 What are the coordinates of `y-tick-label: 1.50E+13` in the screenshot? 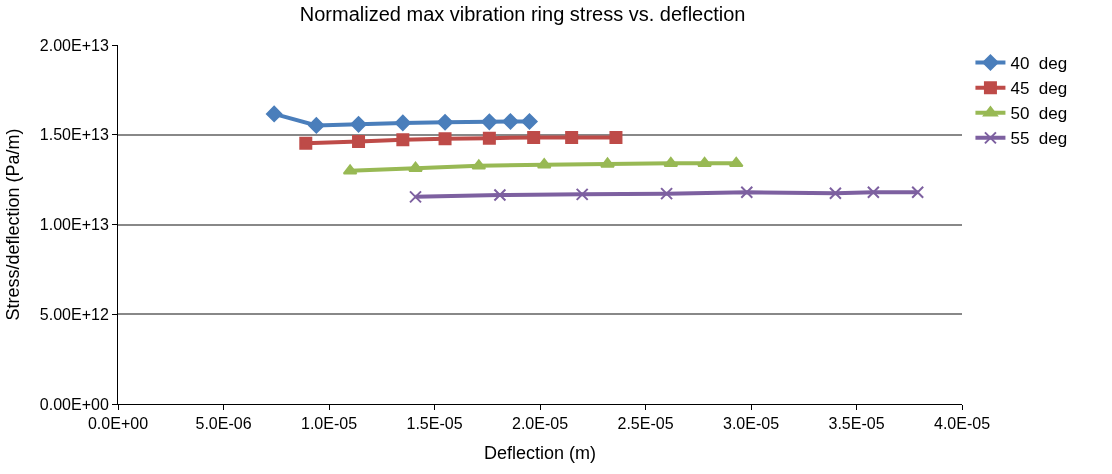 It's located at (74, 135).